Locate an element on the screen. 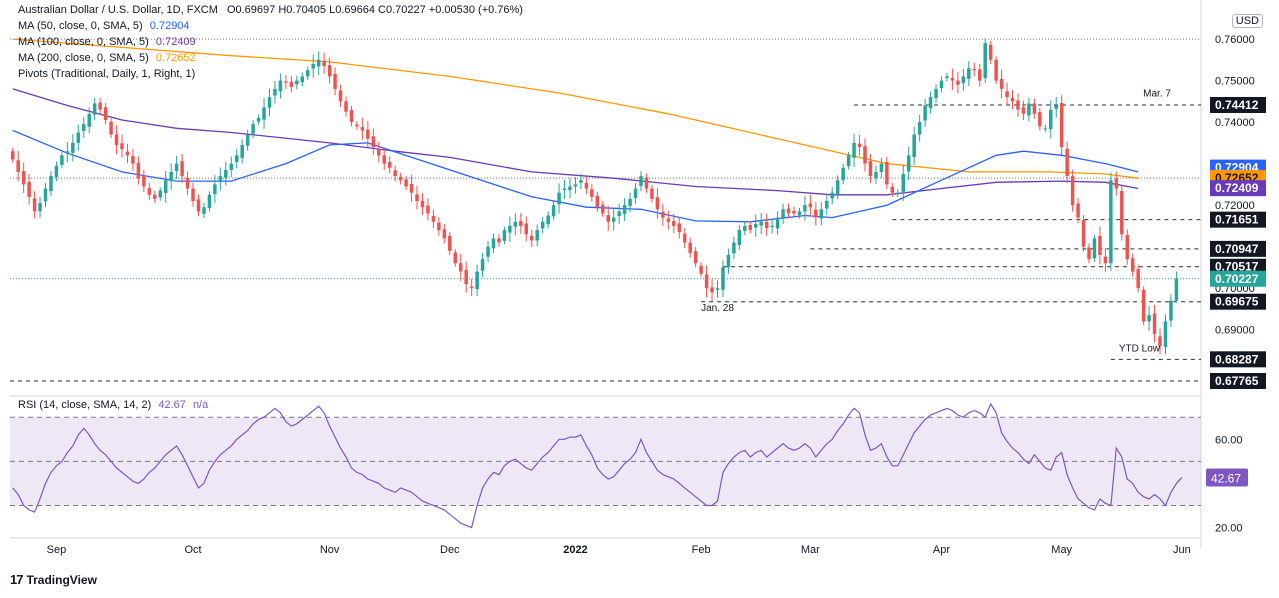 This screenshot has width=1279, height=598. time-tick-label: Mar is located at coordinates (810, 550).